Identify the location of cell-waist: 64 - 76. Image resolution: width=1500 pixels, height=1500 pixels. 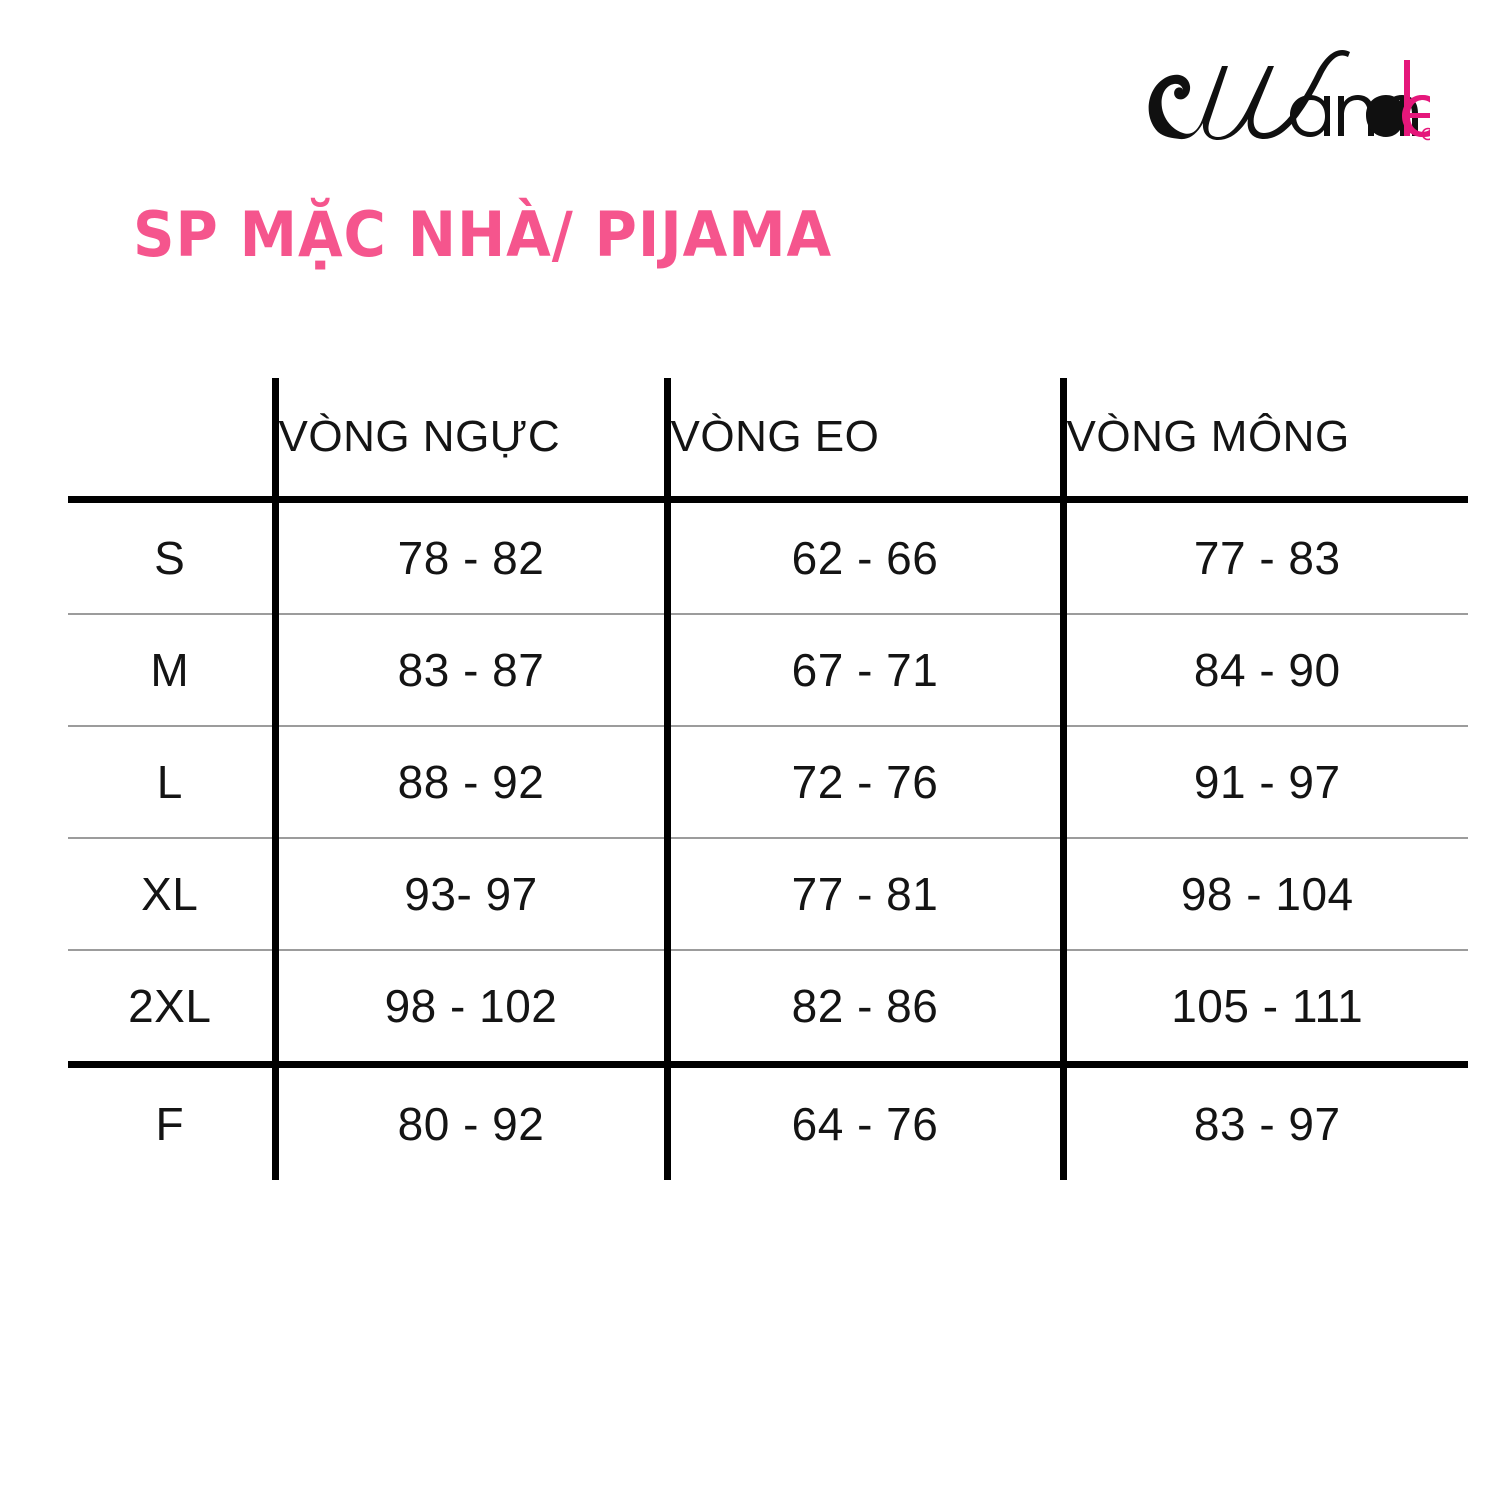
(863, 1122).